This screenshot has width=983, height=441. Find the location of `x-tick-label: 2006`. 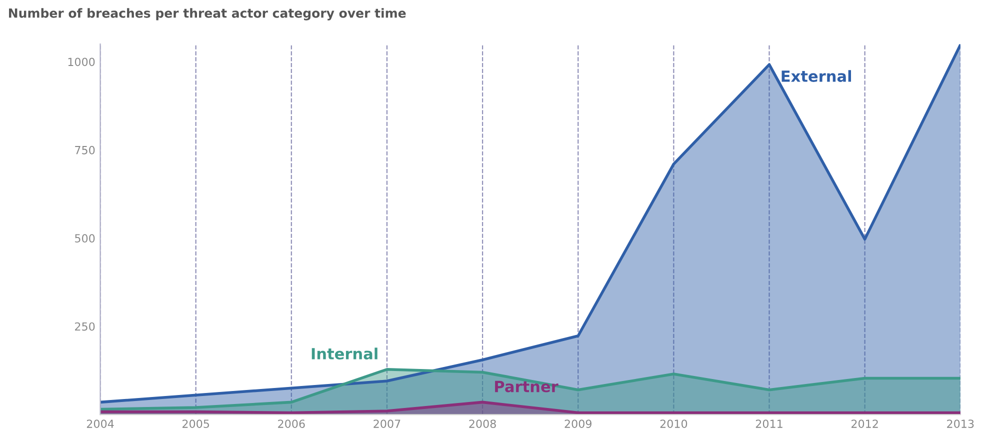

x-tick-label: 2006 is located at coordinates (291, 424).